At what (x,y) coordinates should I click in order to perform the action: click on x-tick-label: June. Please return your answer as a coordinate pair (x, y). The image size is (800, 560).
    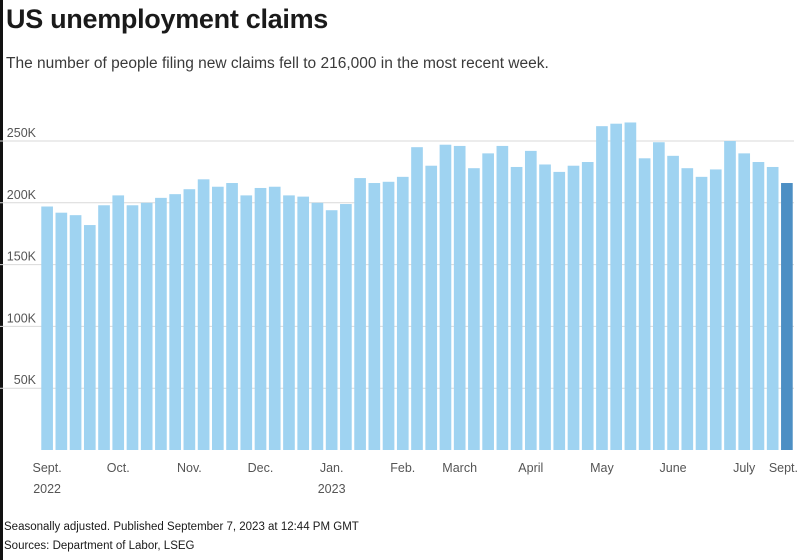
    Looking at the image, I should click on (673, 468).